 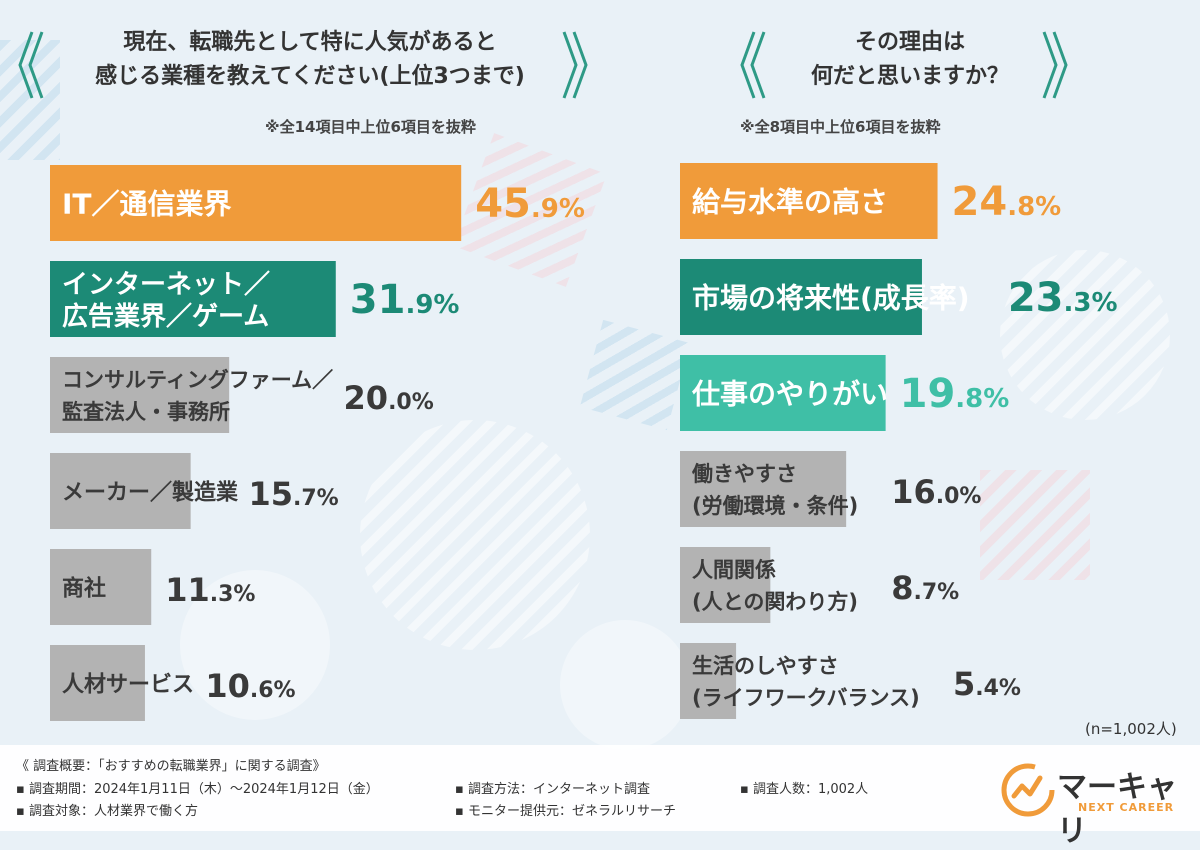 I want to click on category-label-right-3-line-0: 働きやすさ, so click(x=744, y=474).